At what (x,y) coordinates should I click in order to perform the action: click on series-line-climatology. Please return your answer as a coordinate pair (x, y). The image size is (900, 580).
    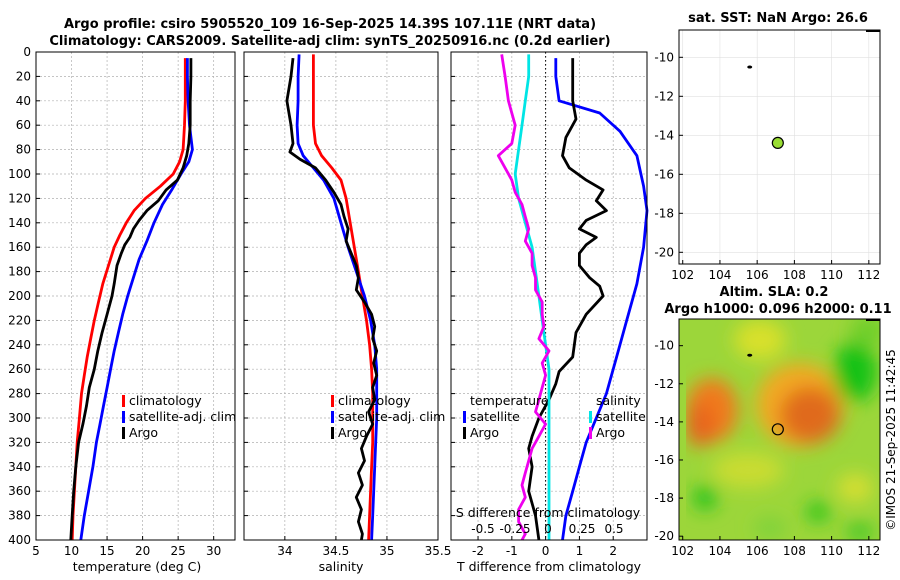
    Looking at the image, I should click on (128, 299).